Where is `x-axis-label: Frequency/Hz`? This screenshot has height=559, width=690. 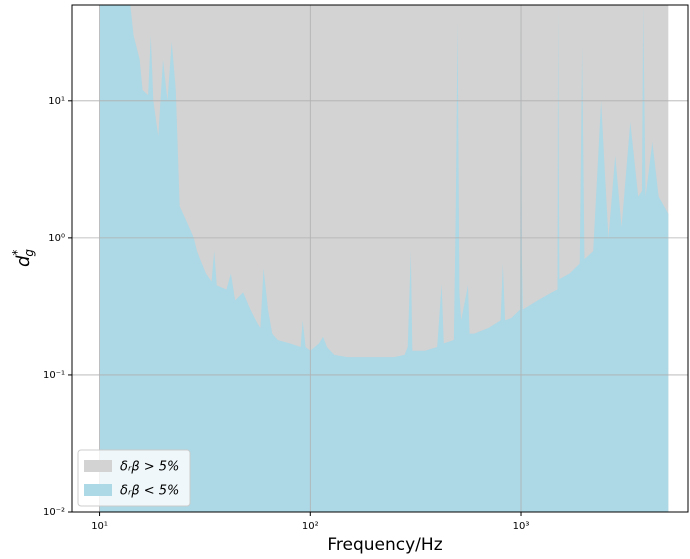
x-axis-label: Frequency/Hz is located at coordinates (384, 545).